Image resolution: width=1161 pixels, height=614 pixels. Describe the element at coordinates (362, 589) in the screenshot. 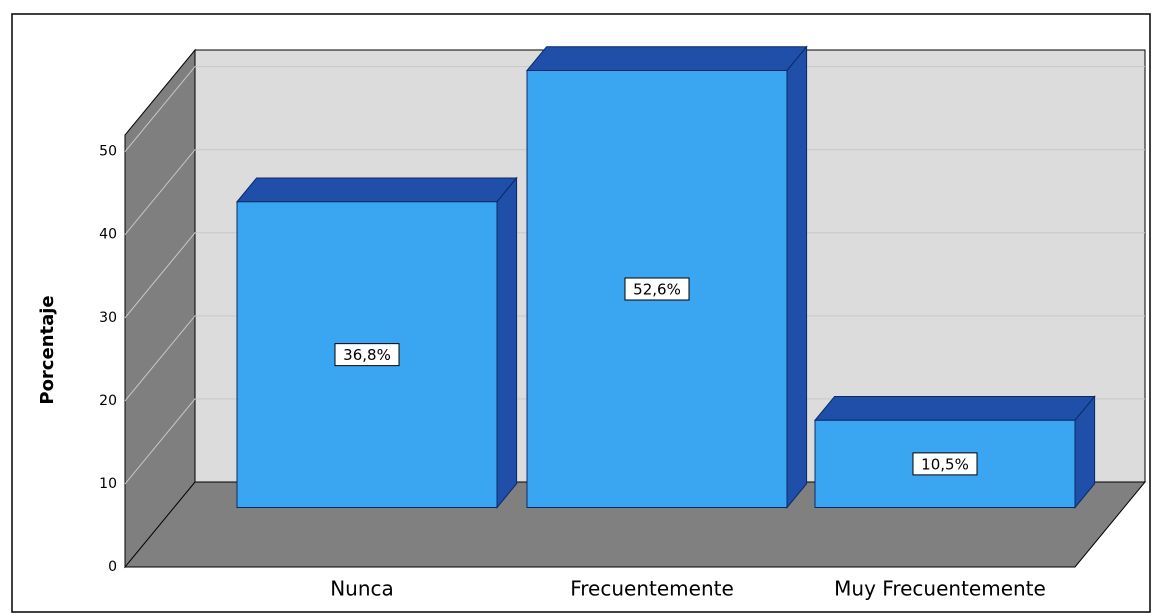

I see `x-tick-label: Nunca` at that location.